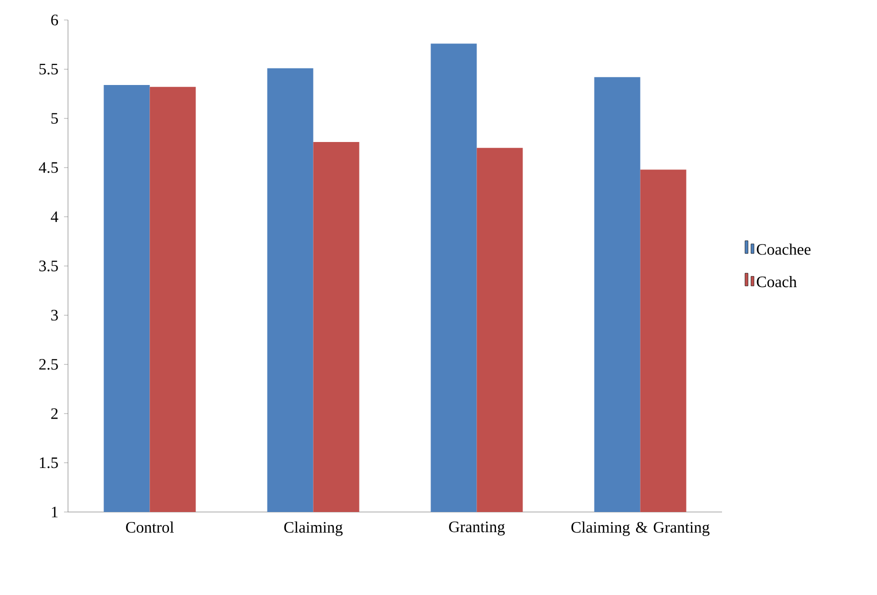 This screenshot has height=595, width=877. What do you see at coordinates (783, 249) in the screenshot?
I see `legend-label: Coachee` at bounding box center [783, 249].